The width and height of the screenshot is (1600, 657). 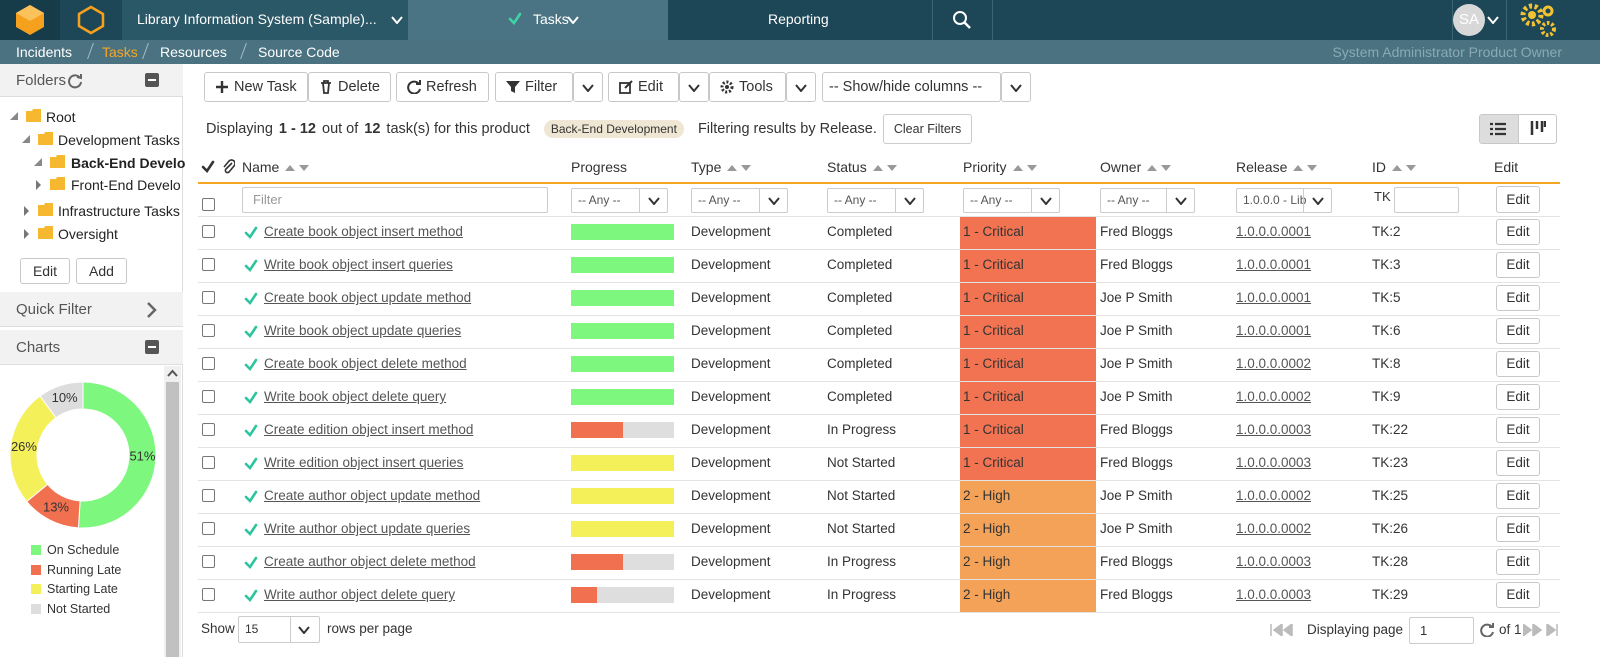 What do you see at coordinates (365, 363) in the screenshot?
I see `task-link: Create book object delete method` at bounding box center [365, 363].